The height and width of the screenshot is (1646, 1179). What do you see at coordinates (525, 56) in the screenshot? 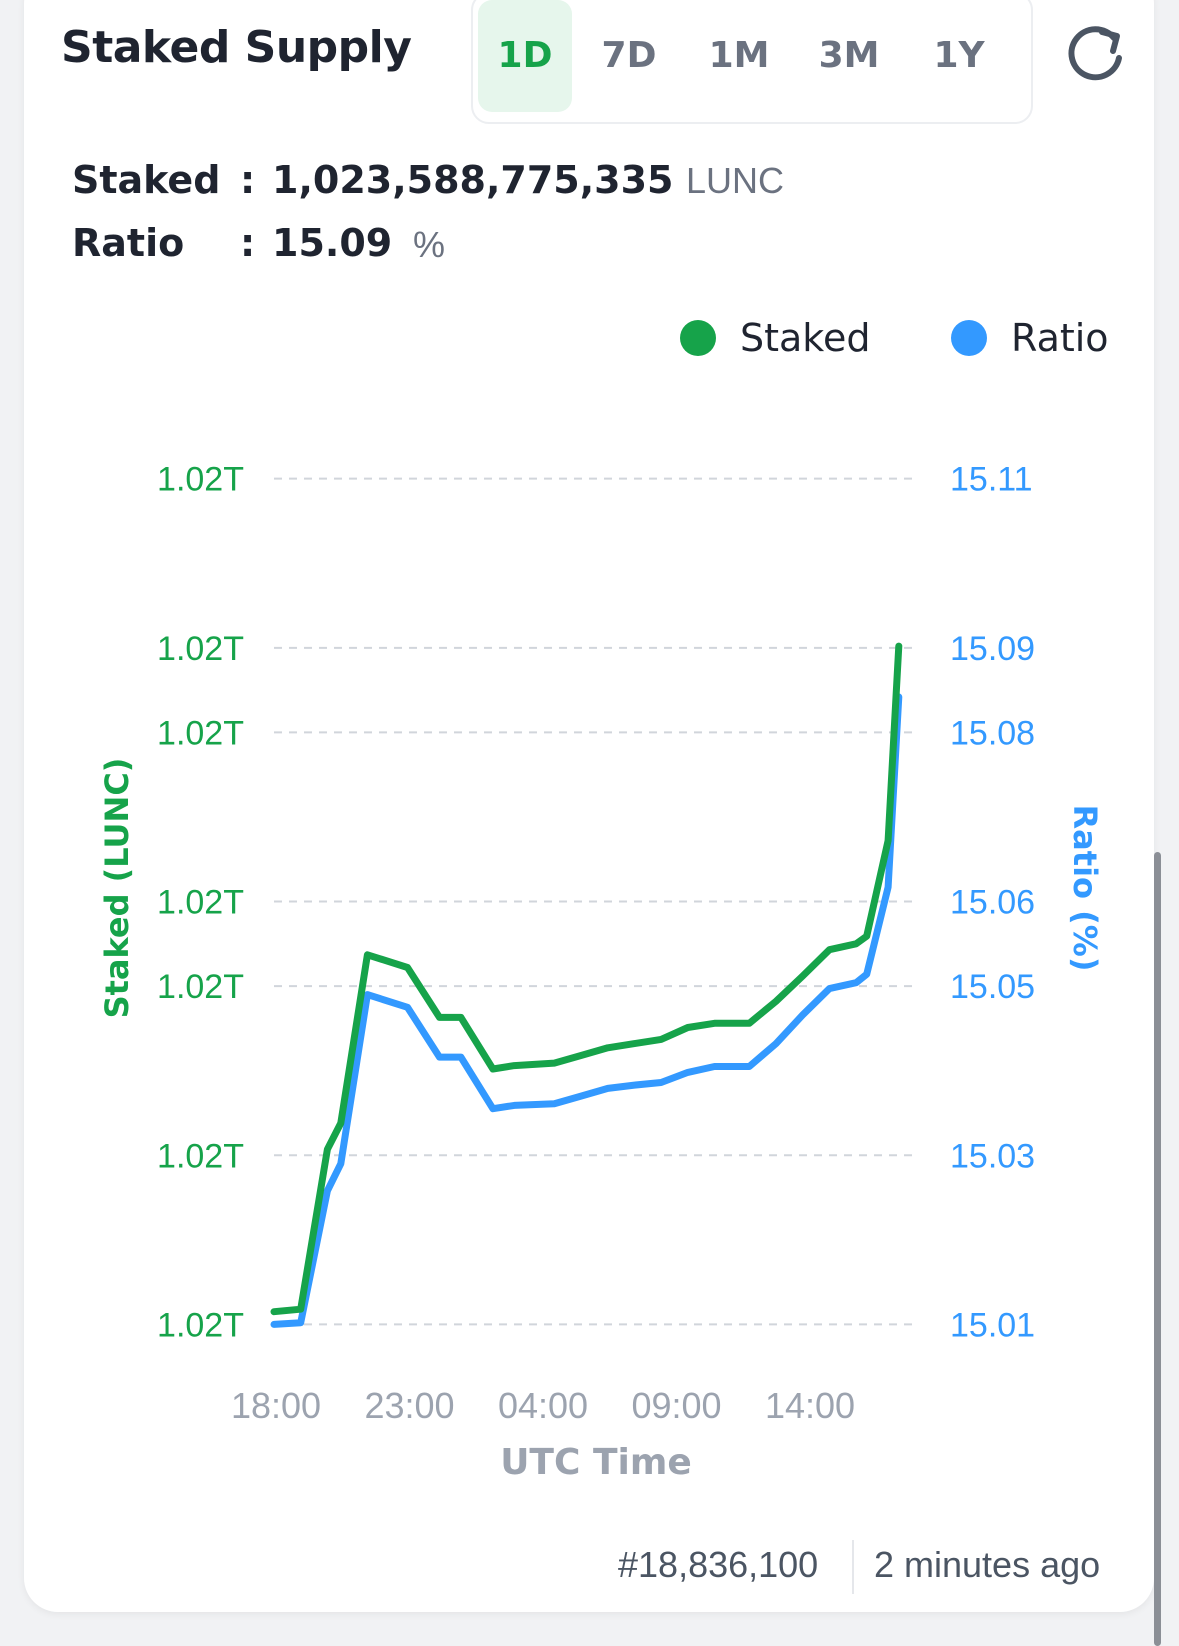
I see `range-1d-button: 1D` at bounding box center [525, 56].